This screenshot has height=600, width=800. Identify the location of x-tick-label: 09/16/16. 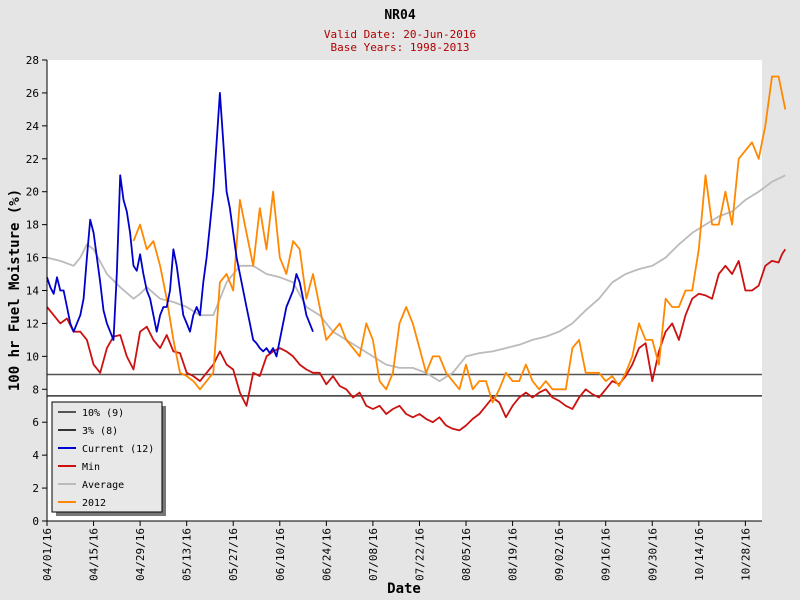
(606, 554).